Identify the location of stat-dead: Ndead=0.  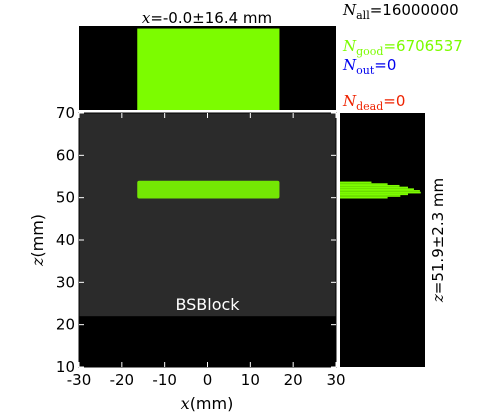
(373, 102).